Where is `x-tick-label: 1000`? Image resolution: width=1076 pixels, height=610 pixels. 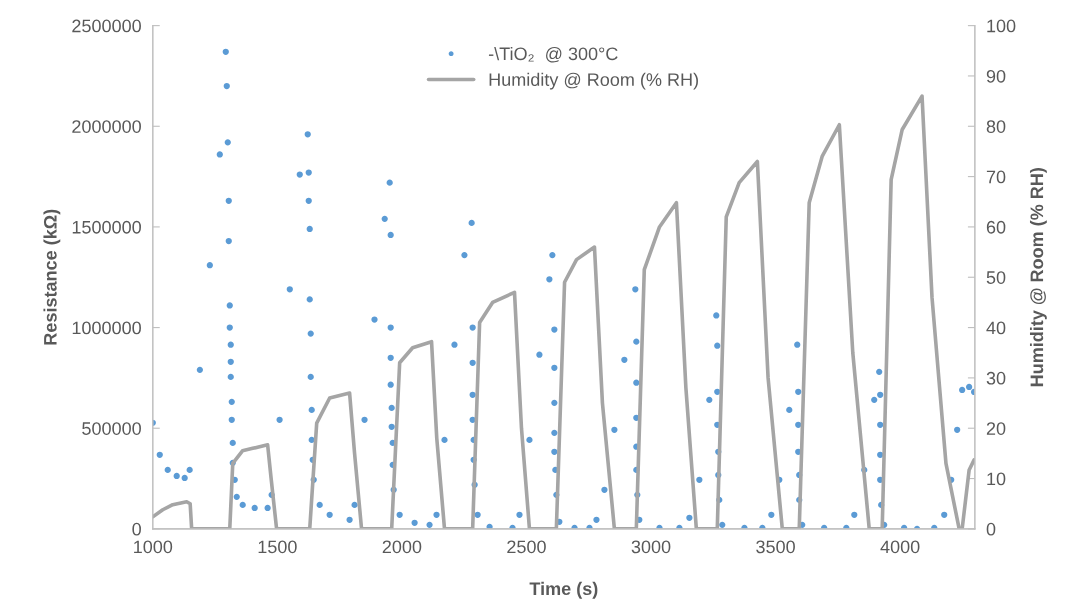 x-tick-label: 1000 is located at coordinates (153, 547).